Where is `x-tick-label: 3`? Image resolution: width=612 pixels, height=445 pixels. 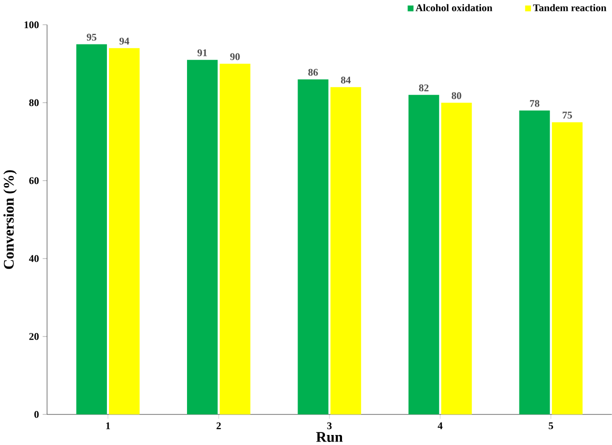 x-tick-label: 3 is located at coordinates (329, 426).